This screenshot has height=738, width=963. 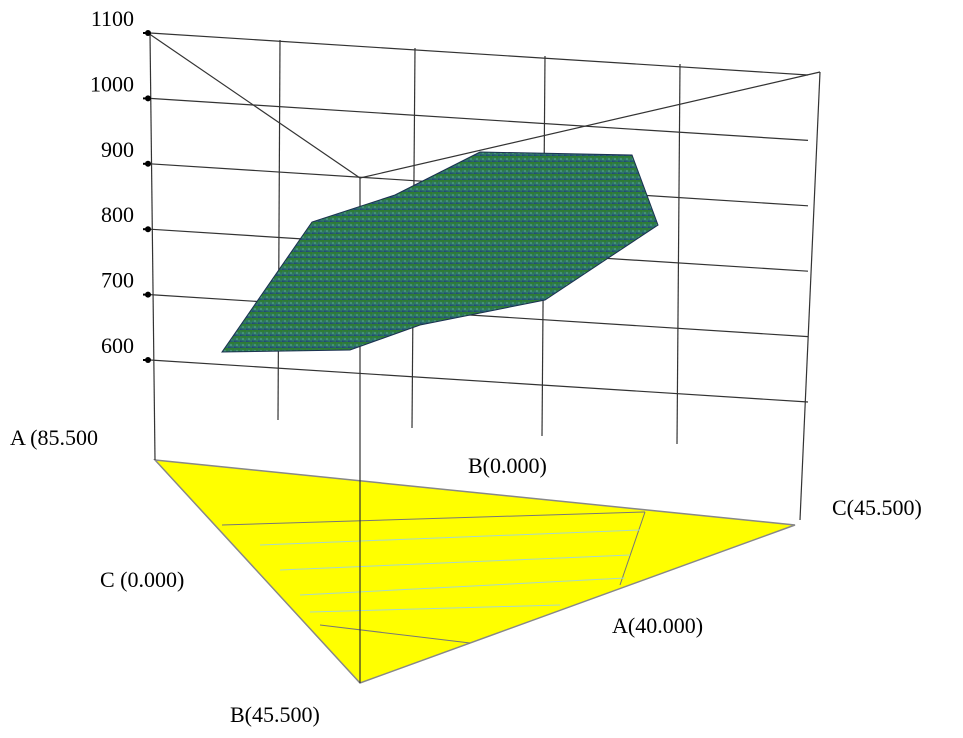 I want to click on z-tick-label: 900, so click(x=117, y=149).